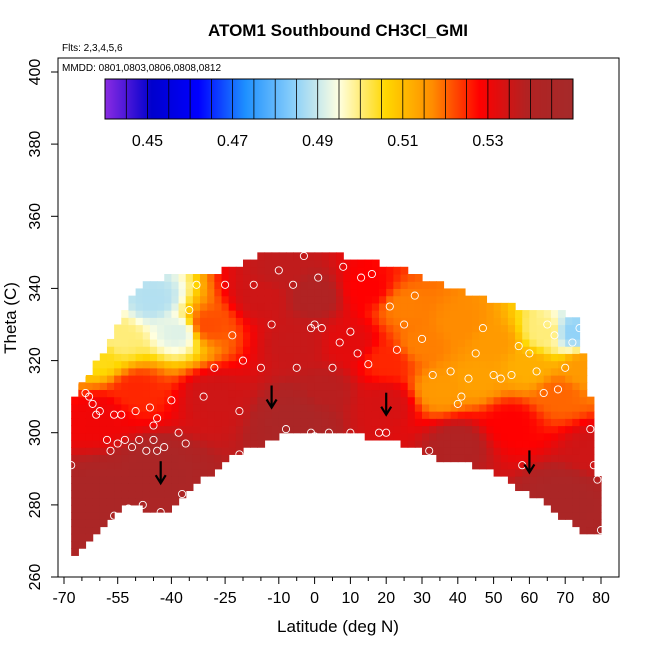  What do you see at coordinates (386, 598) in the screenshot?
I see `x-tick-label: 20` at bounding box center [386, 598].